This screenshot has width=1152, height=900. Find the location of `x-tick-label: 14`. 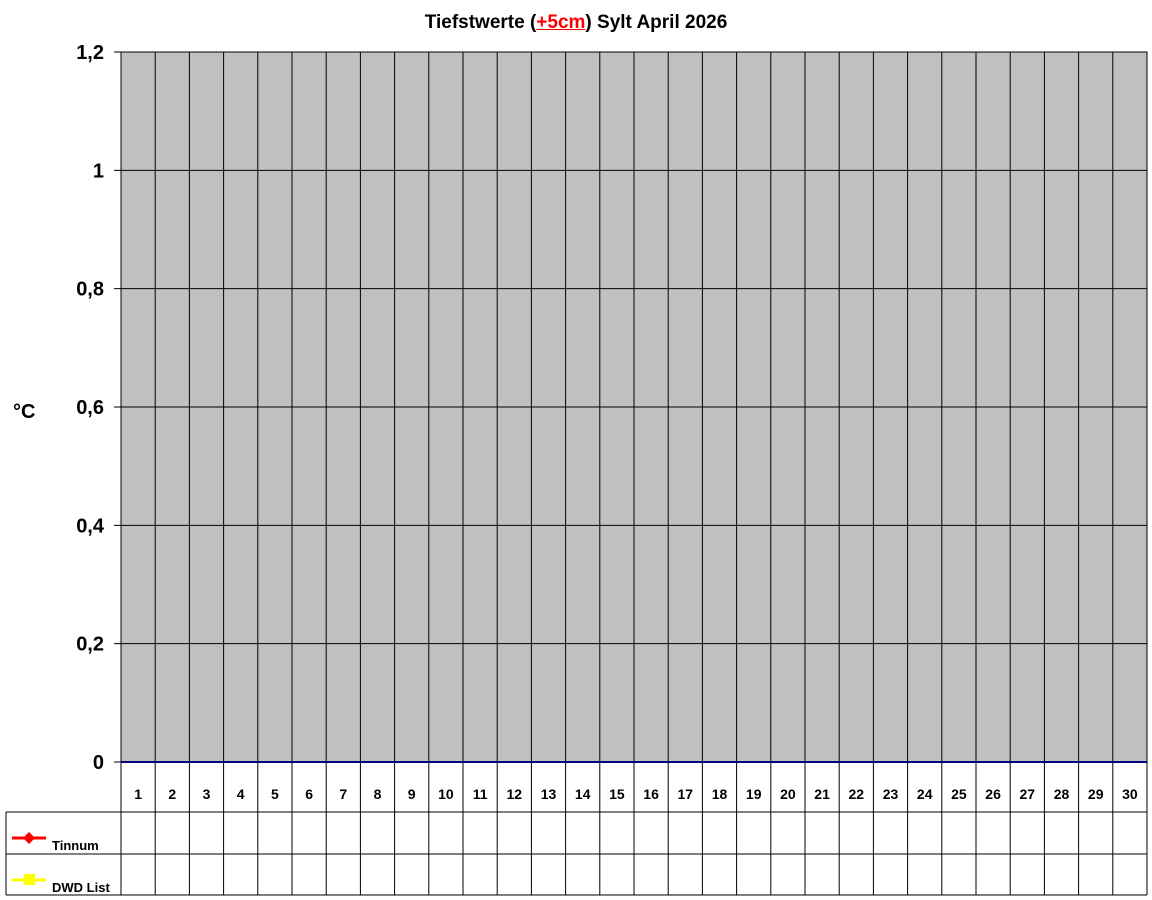

x-tick-label: 14 is located at coordinates (583, 794).